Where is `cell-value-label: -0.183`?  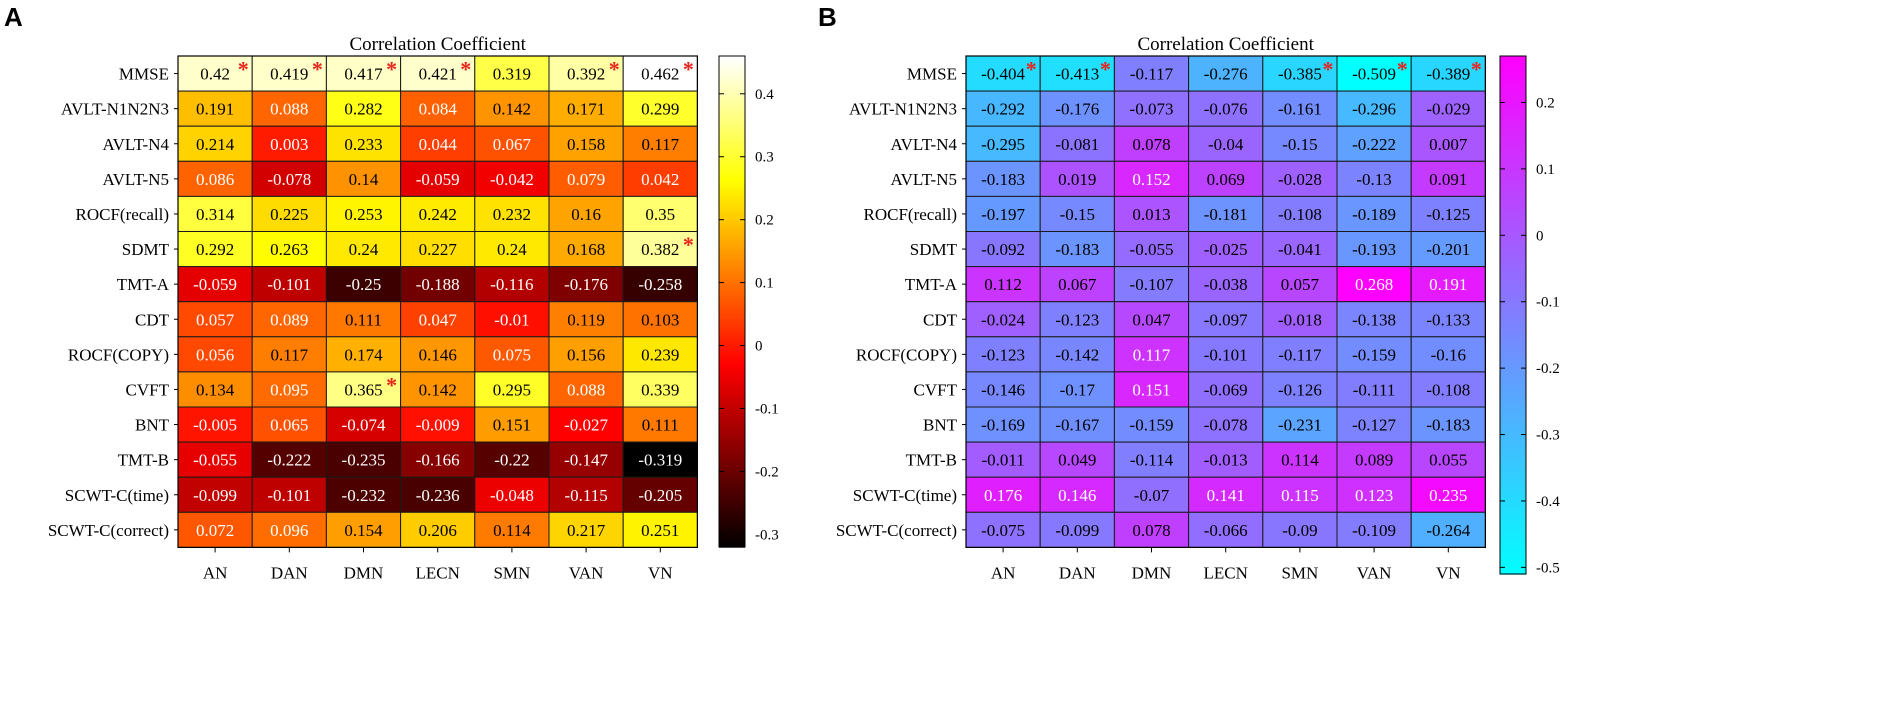
cell-value-label: -0.183 is located at coordinates (1003, 179).